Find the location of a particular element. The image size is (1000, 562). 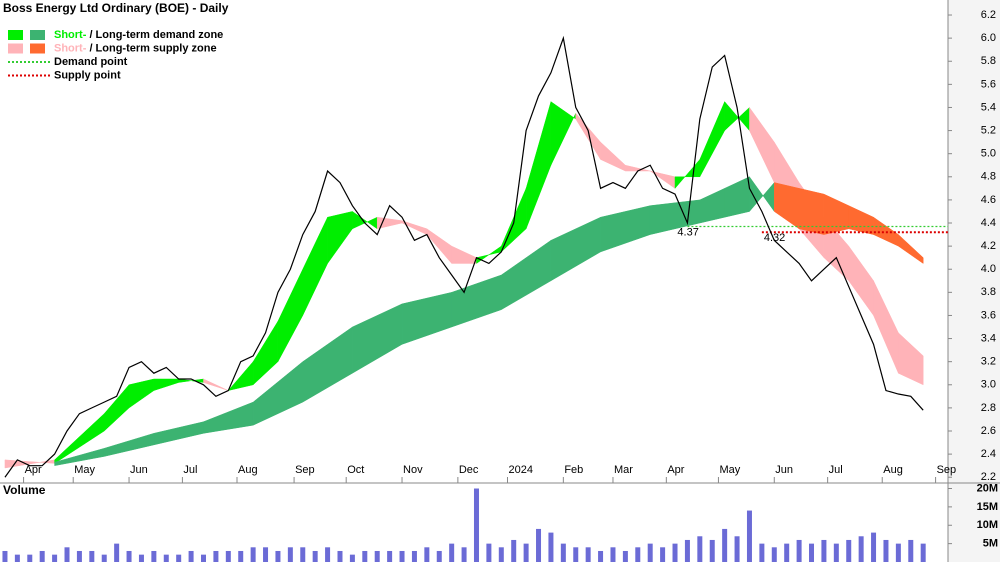

x-tick-label: Nov is located at coordinates (413, 470).